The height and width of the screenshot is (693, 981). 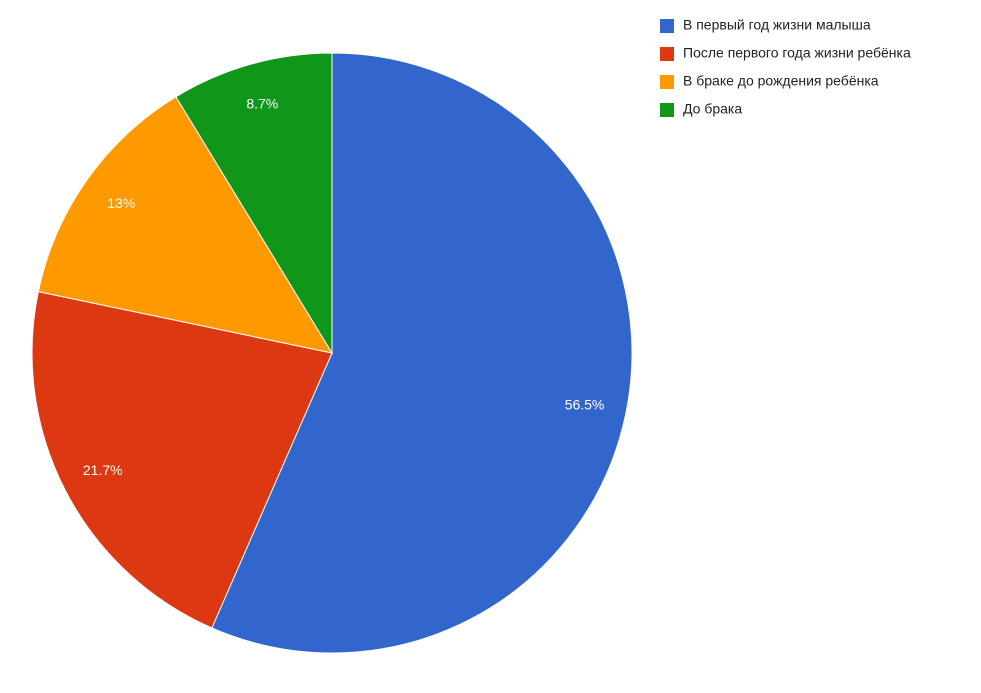 What do you see at coordinates (262, 103) in the screenshot?
I see `slice-label: 8.7%` at bounding box center [262, 103].